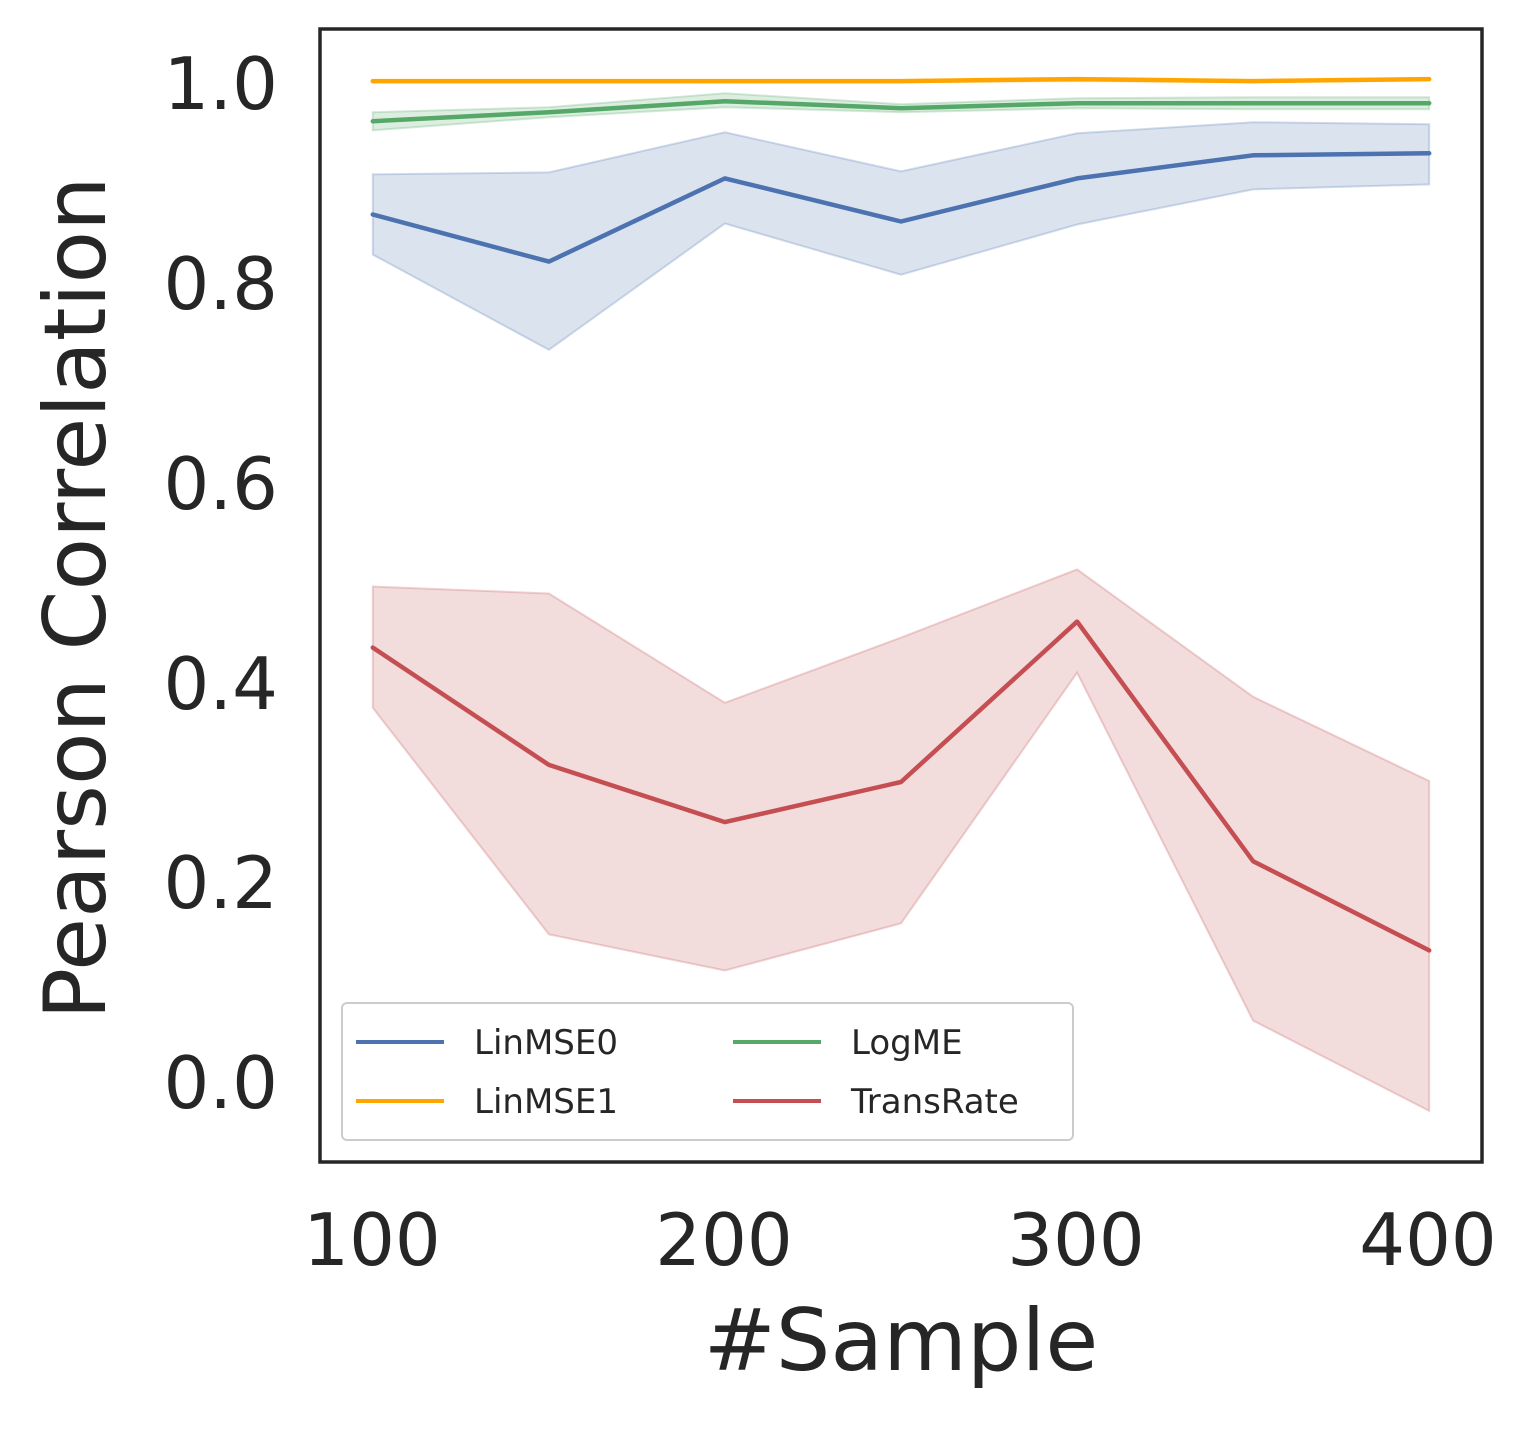  What do you see at coordinates (901, 80) in the screenshot?
I see `line-linmse1` at bounding box center [901, 80].